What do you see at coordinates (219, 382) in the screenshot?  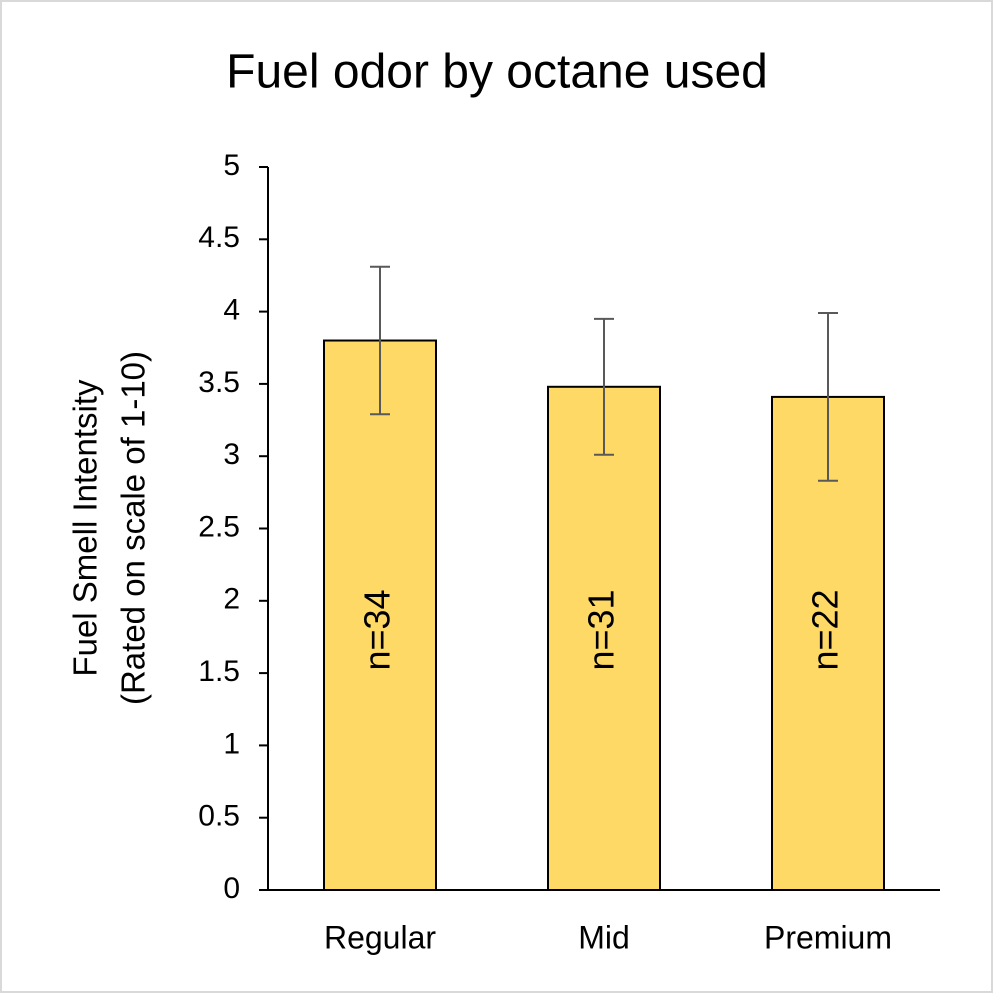 I see `y-tick-label: 3.5` at bounding box center [219, 382].